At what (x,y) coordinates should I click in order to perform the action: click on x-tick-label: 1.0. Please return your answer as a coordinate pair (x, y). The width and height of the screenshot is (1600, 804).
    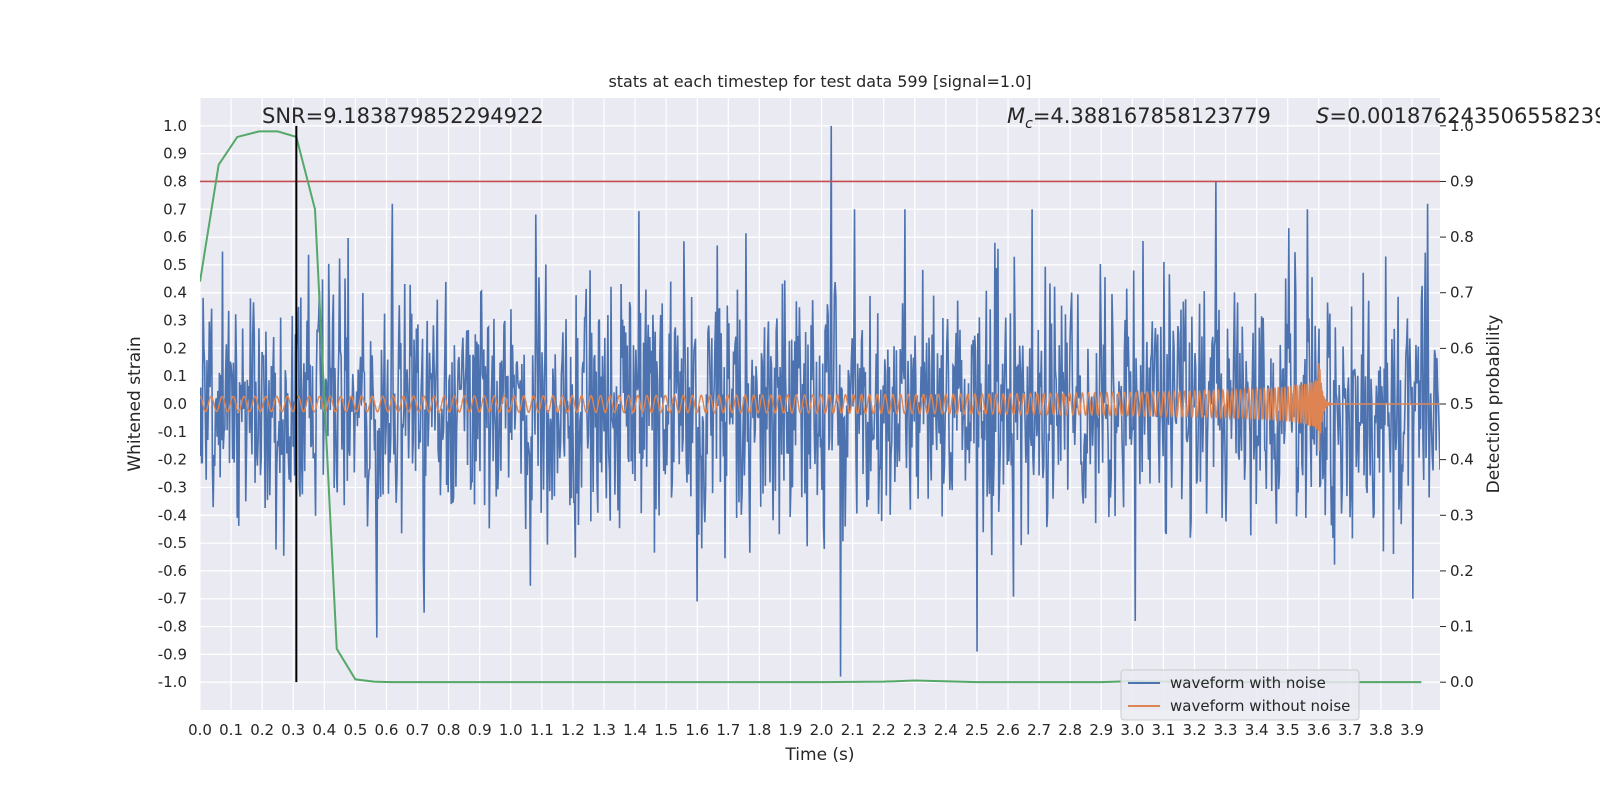
    Looking at the image, I should click on (511, 730).